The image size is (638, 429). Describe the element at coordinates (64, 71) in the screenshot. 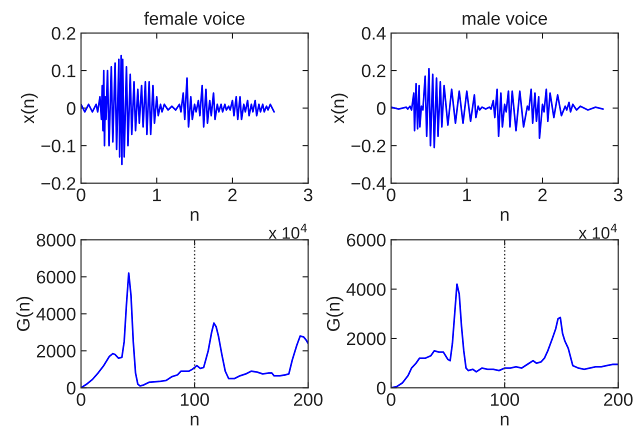

I see `y-tick-label: 0.1` at that location.